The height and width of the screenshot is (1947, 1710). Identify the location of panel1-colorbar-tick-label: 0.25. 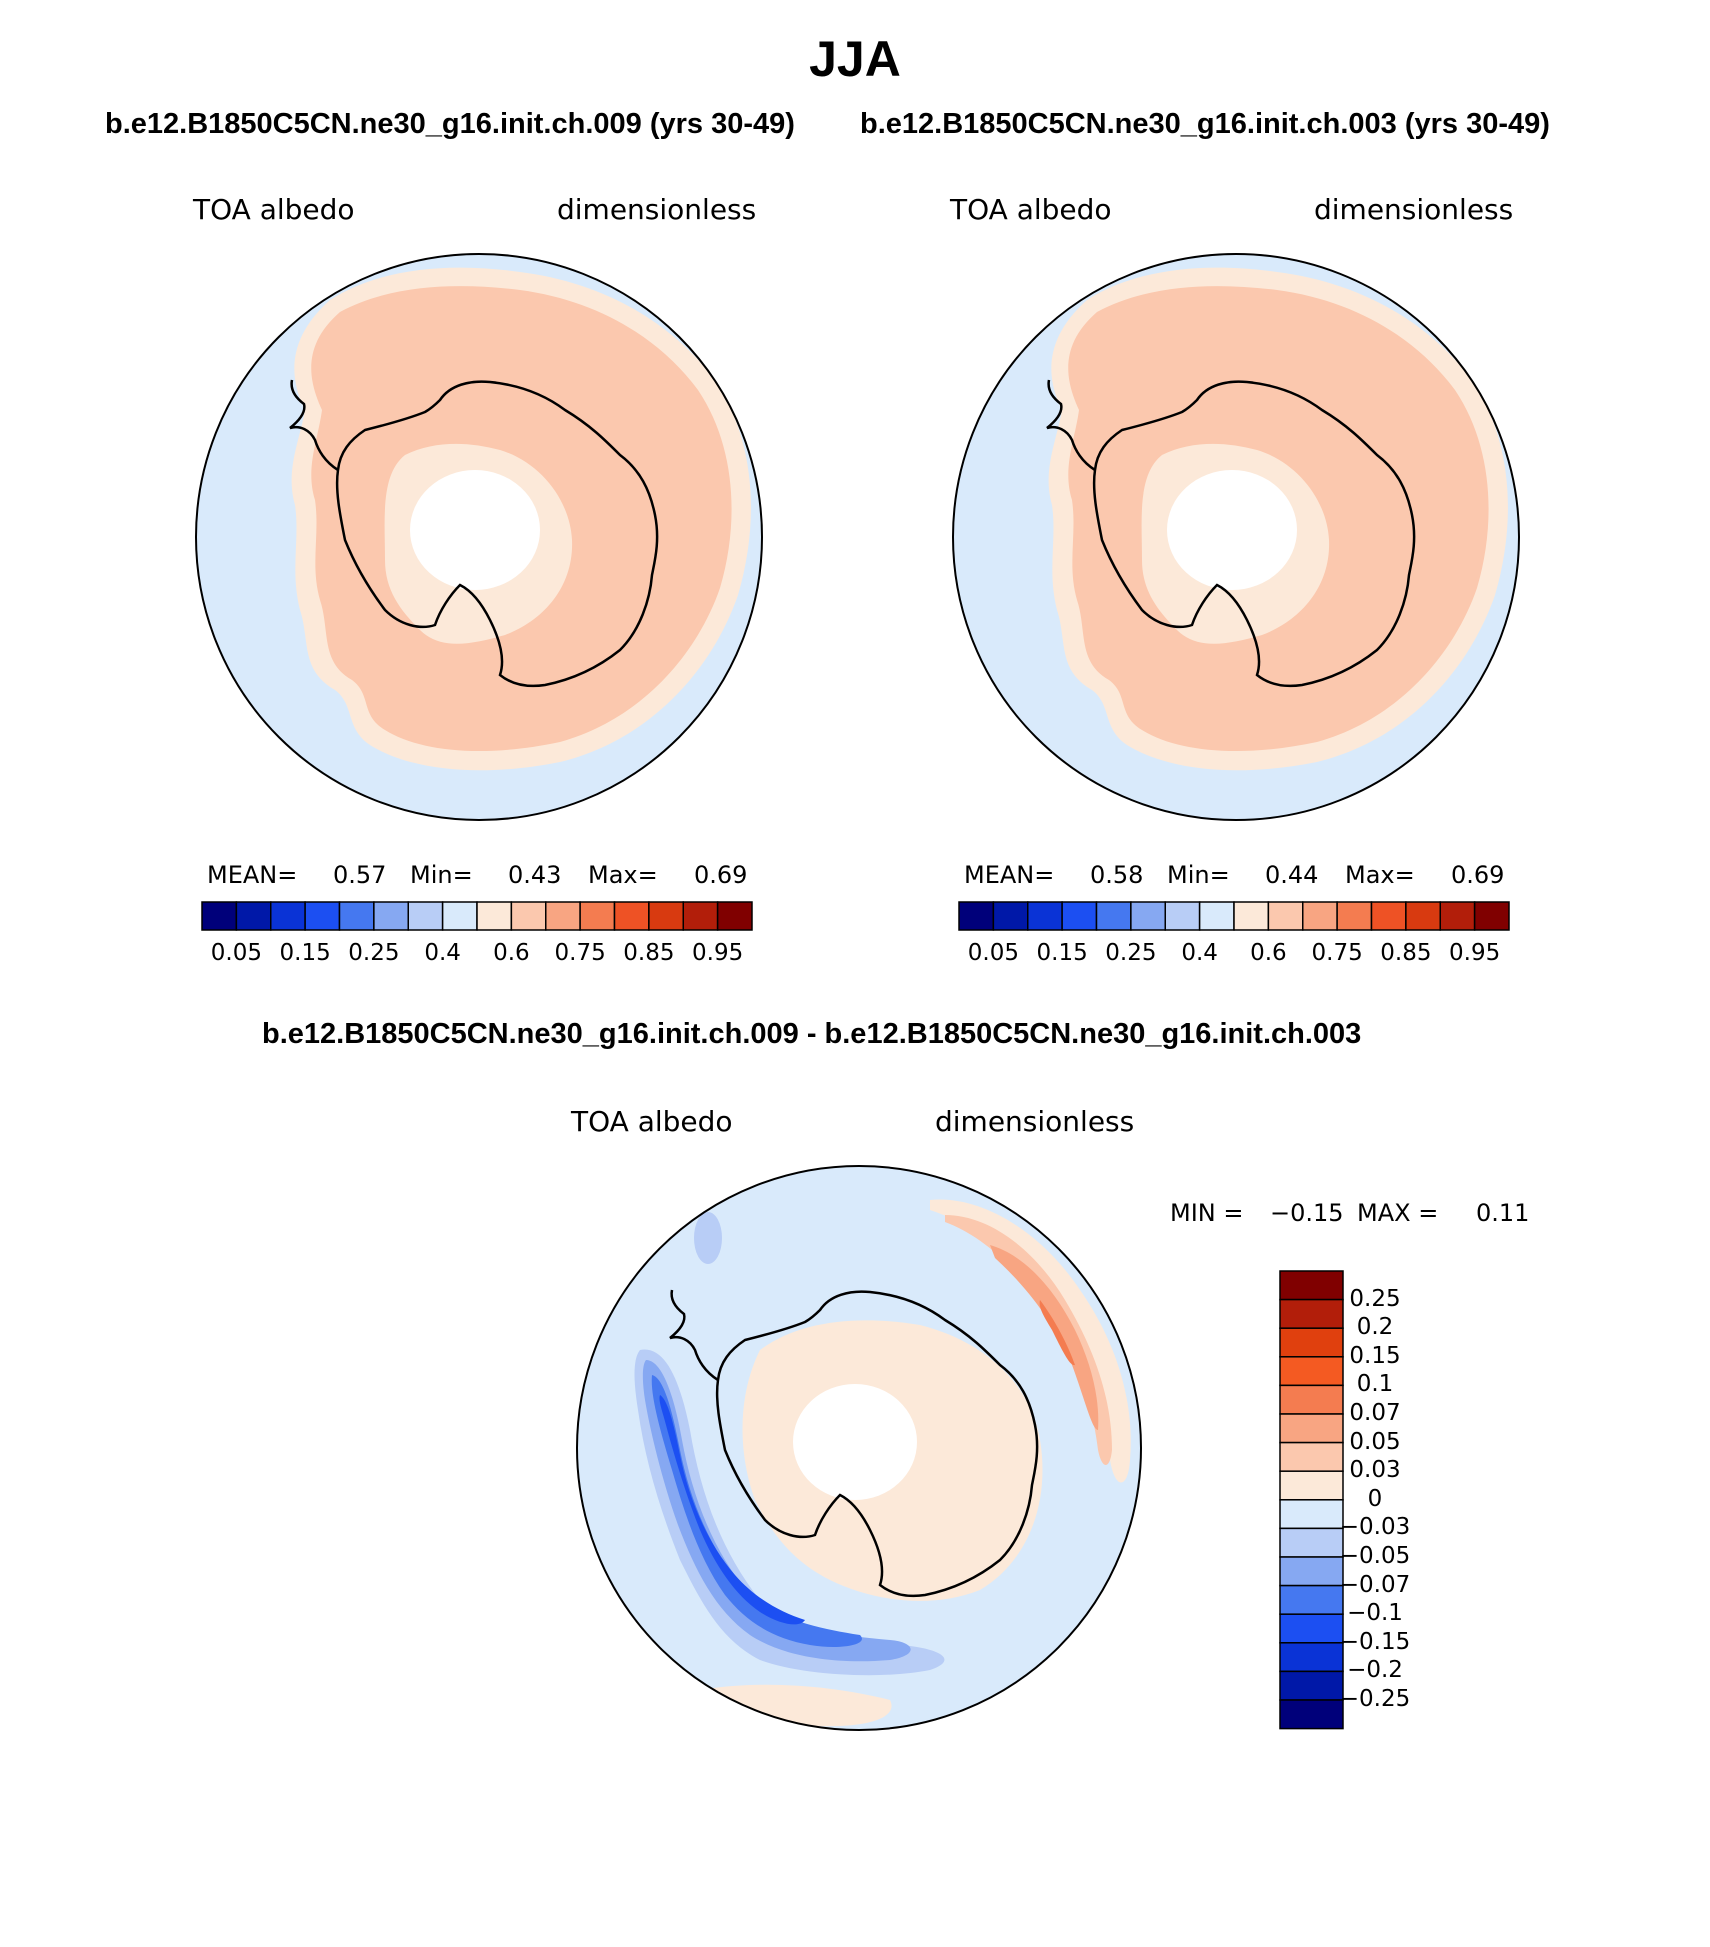
(374, 953).